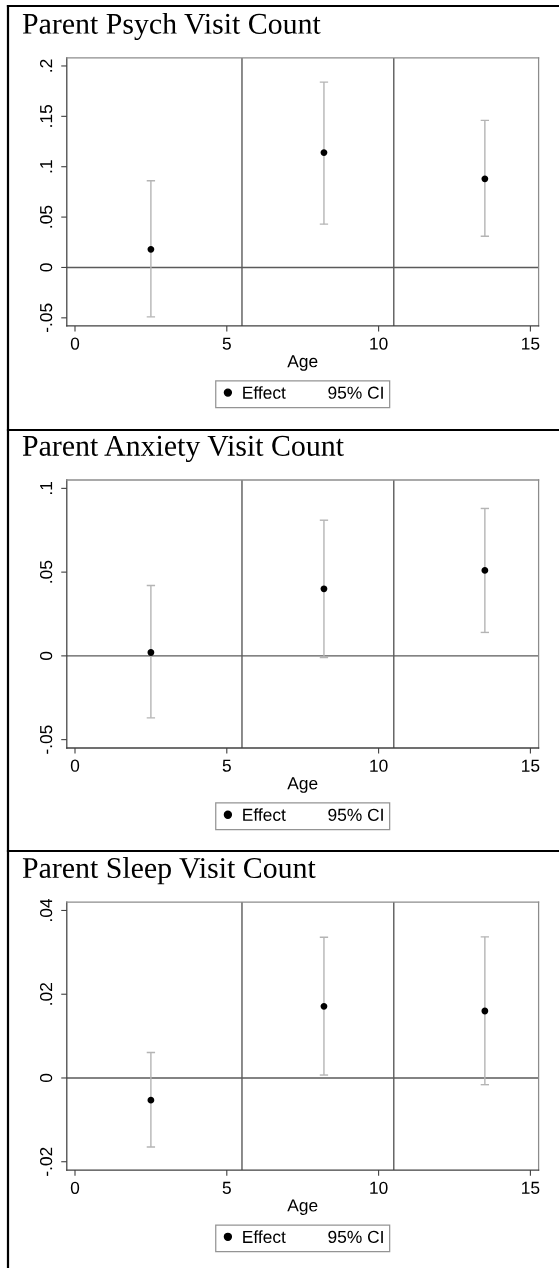 The width and height of the screenshot is (559, 1268). What do you see at coordinates (171, 26) in the screenshot?
I see `chart-title: Parent Psych Visit Count` at bounding box center [171, 26].